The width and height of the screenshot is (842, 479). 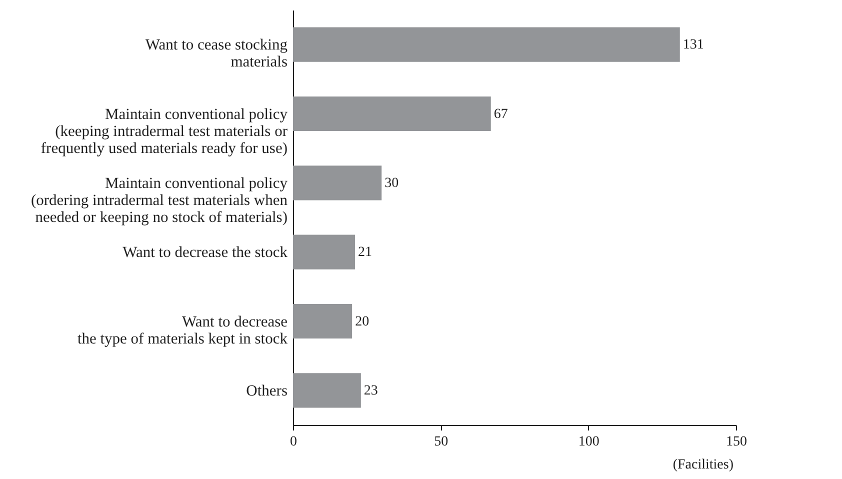 What do you see at coordinates (391, 183) in the screenshot?
I see `data-label: 30` at bounding box center [391, 183].